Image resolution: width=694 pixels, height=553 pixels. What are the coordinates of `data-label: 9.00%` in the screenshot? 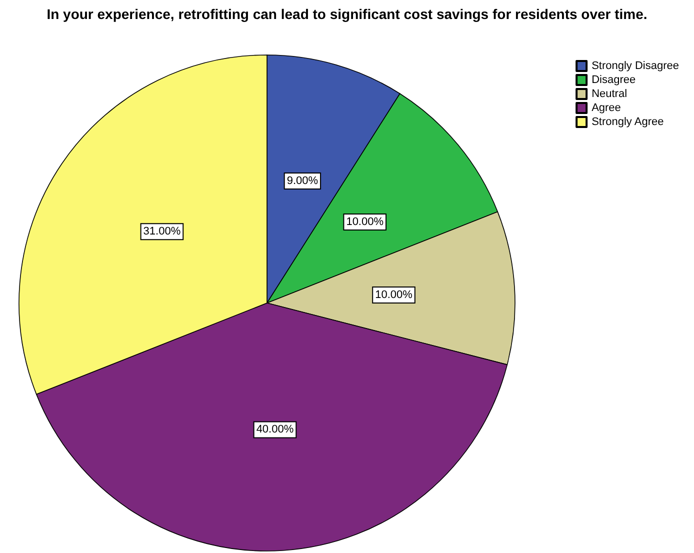 It's located at (302, 181).